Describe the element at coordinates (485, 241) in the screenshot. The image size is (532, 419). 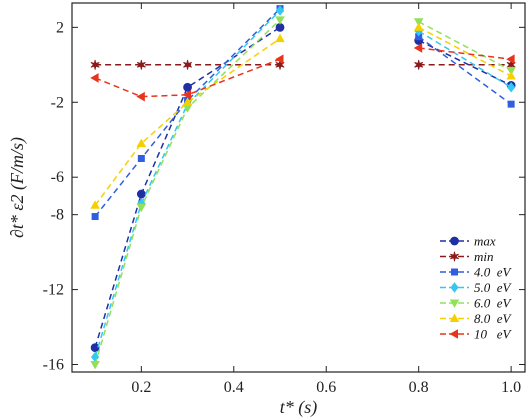
I see `legend-label: max` at that location.